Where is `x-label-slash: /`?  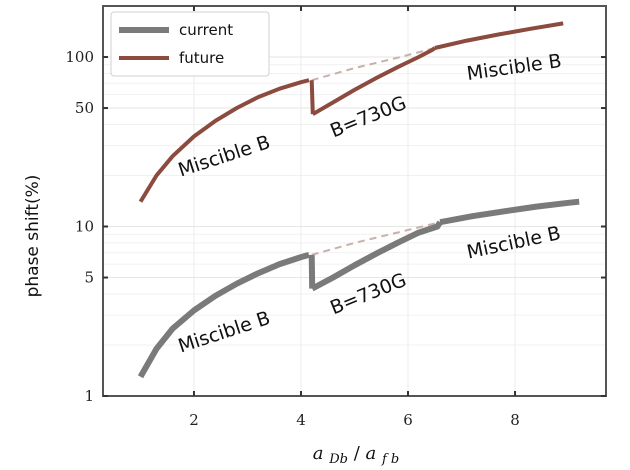
x-label-slash: / is located at coordinates (357, 453).